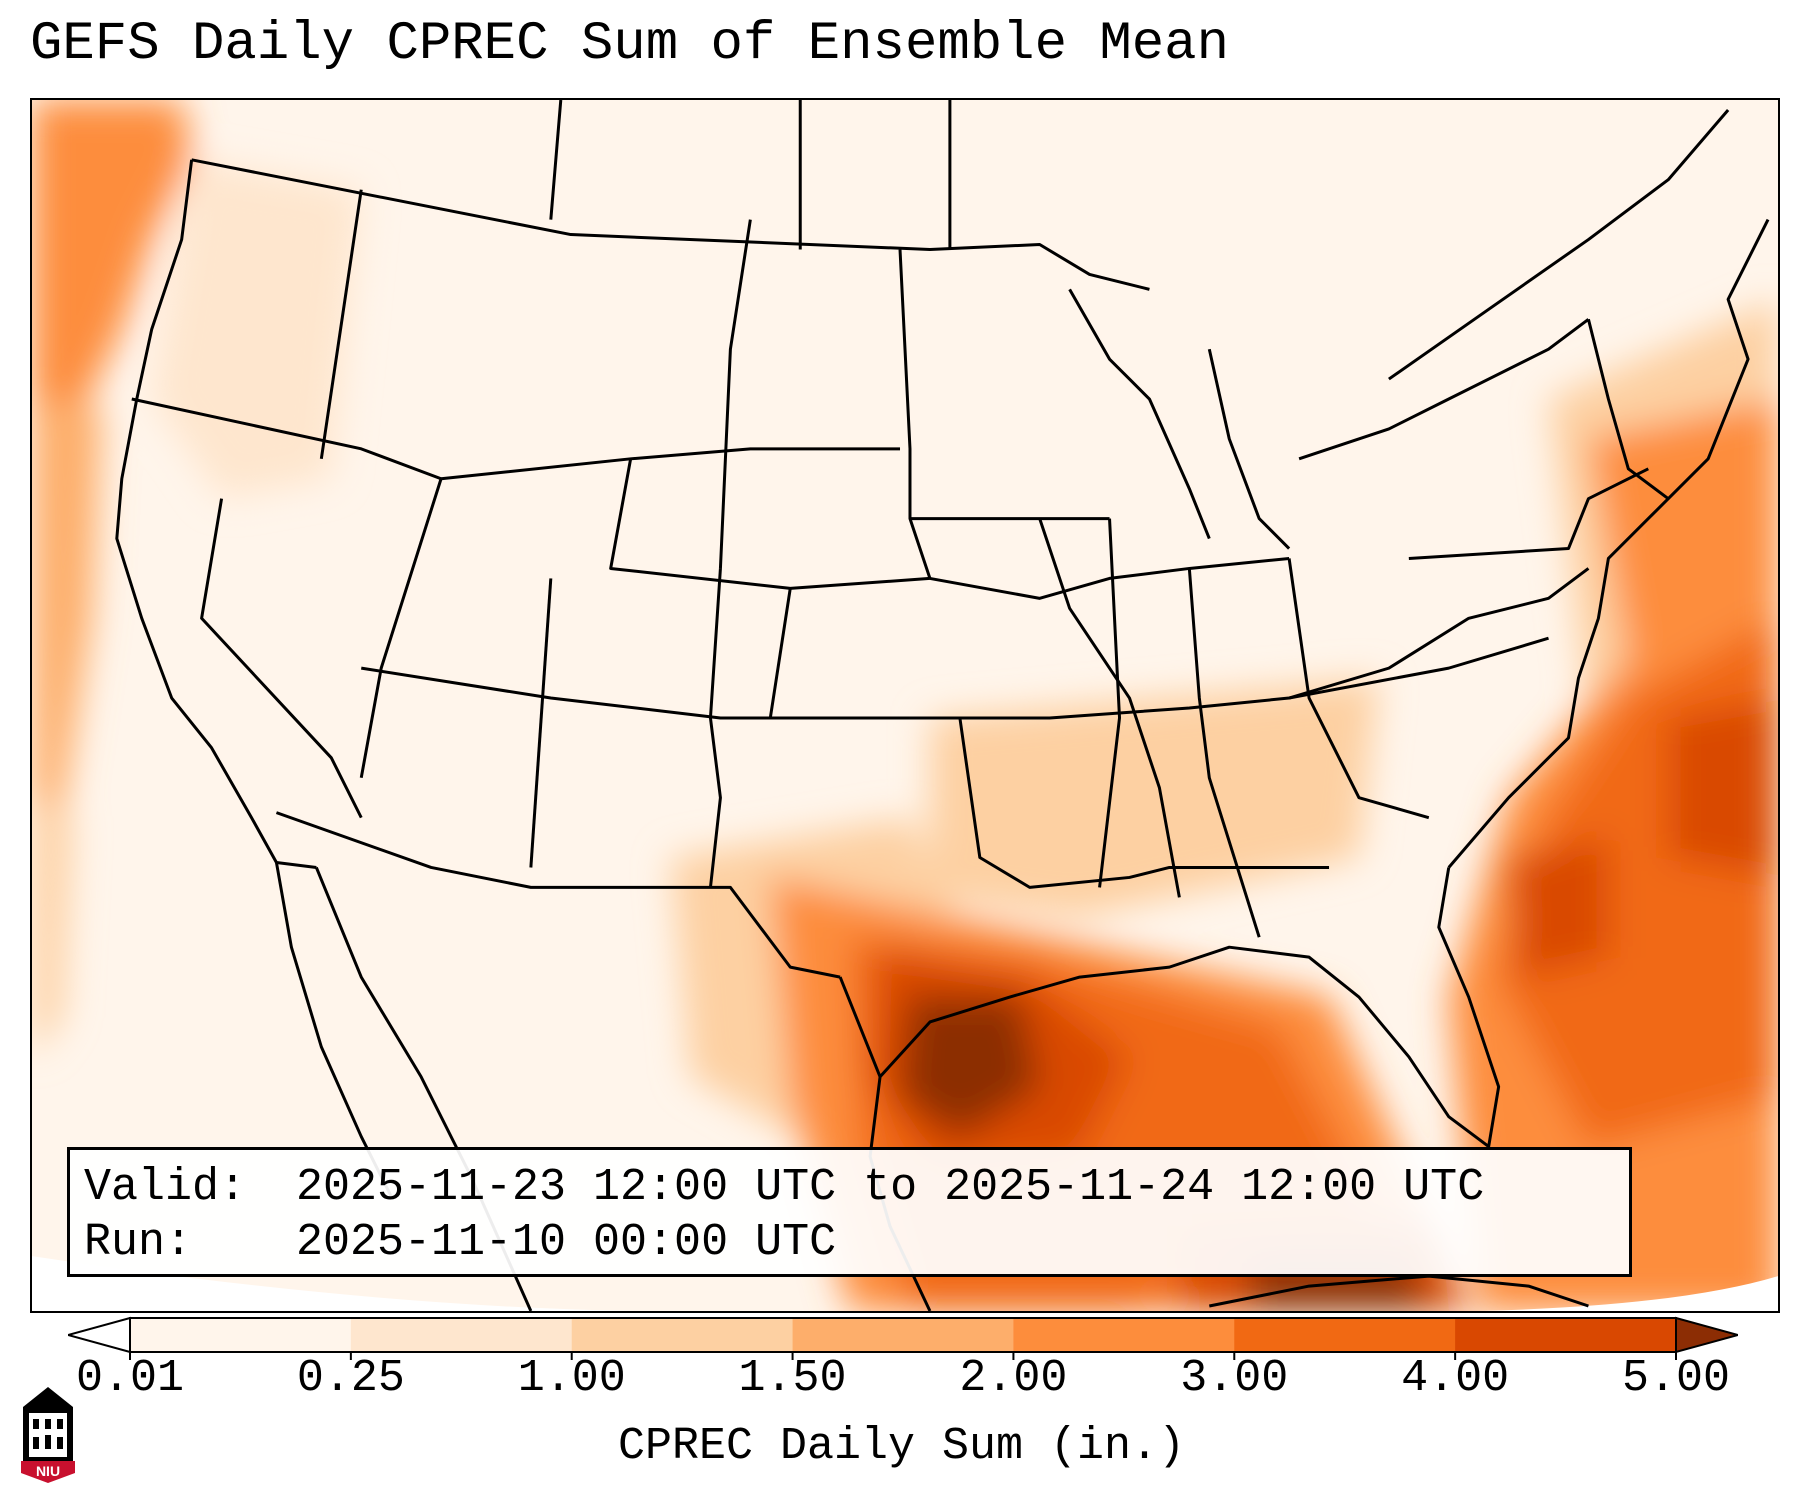 Image resolution: width=1803 pixels, height=1500 pixels. Describe the element at coordinates (1013, 1378) in the screenshot. I see `colorbar-tick-label: 2.00` at that location.